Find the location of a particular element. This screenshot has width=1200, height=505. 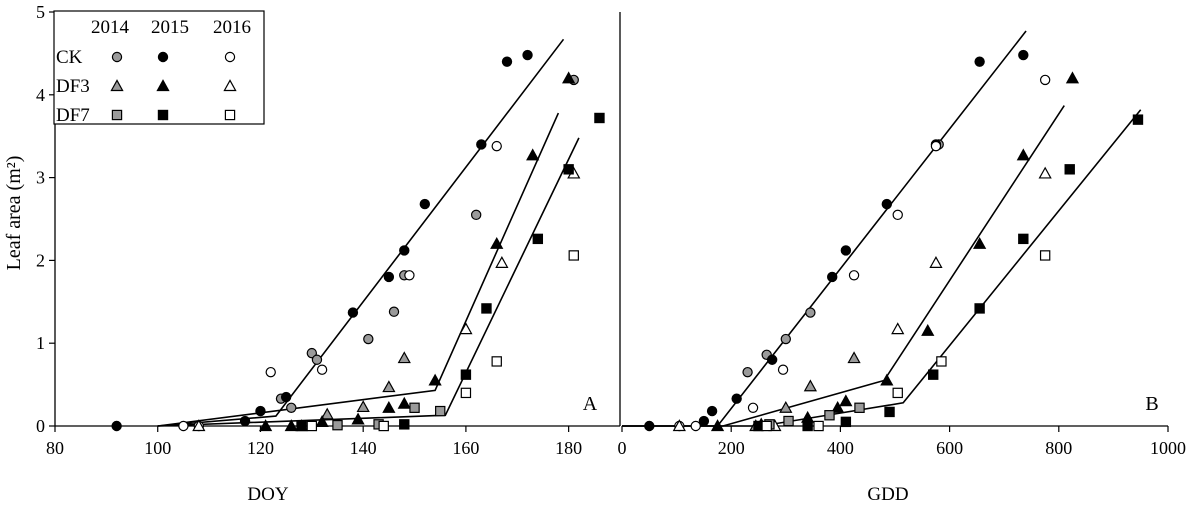

legend-year-2016: 2016 is located at coordinates (232, 27).